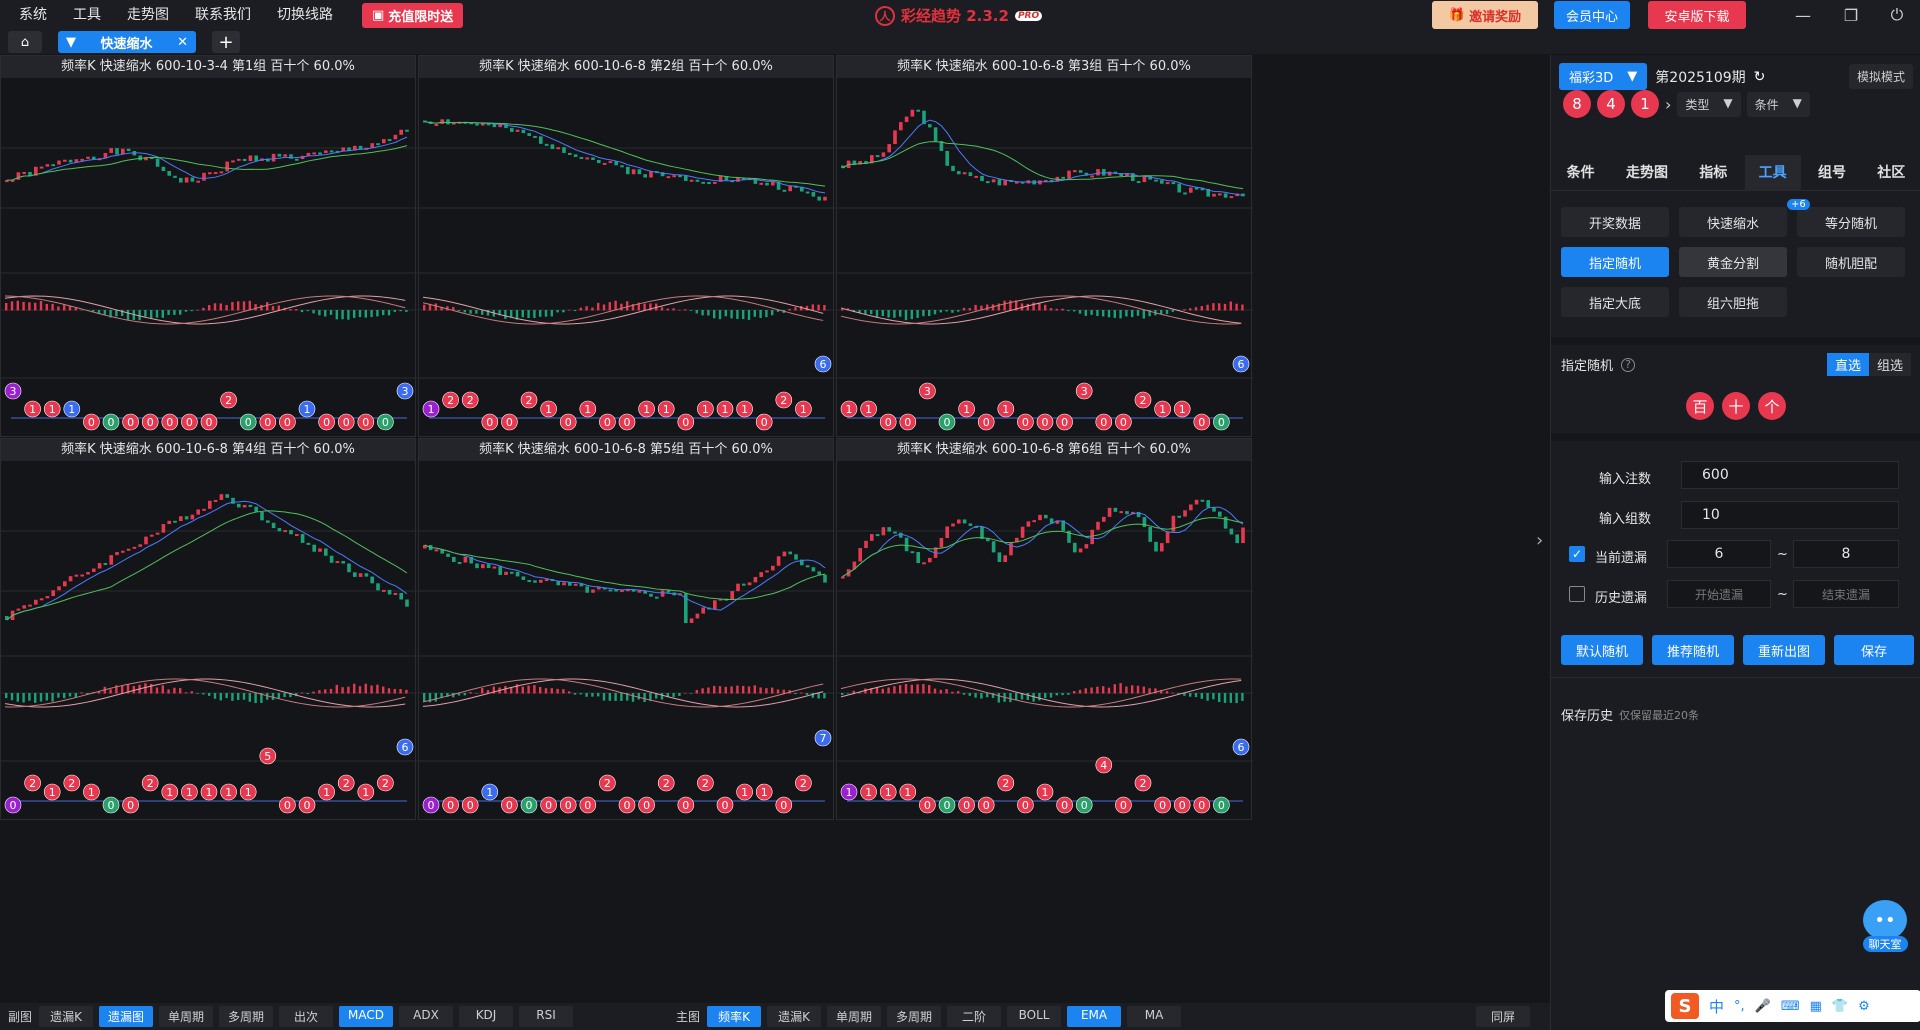 The height and width of the screenshot is (1030, 1920). I want to click on chevron-right-icon: ›, so click(1668, 104).